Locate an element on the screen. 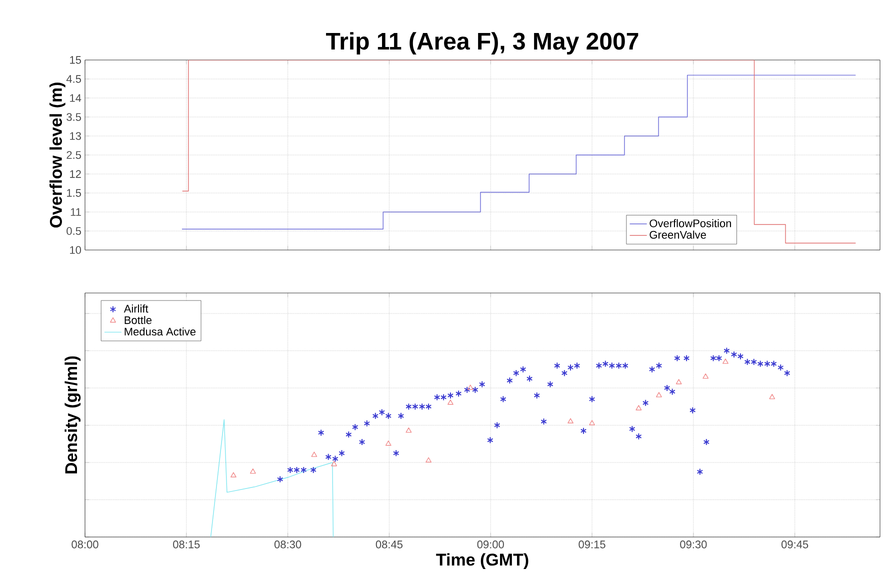  y2-tick-label: 13 is located at coordinates (75, 136).